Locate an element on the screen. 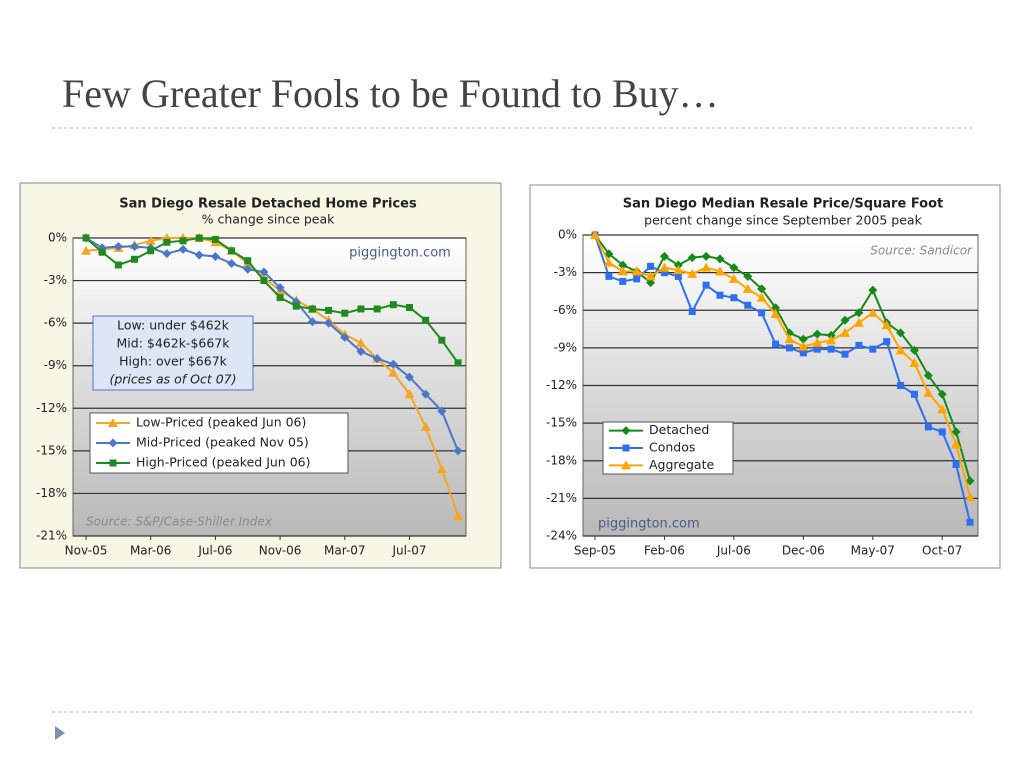  series-line is located at coordinates (782, 366).